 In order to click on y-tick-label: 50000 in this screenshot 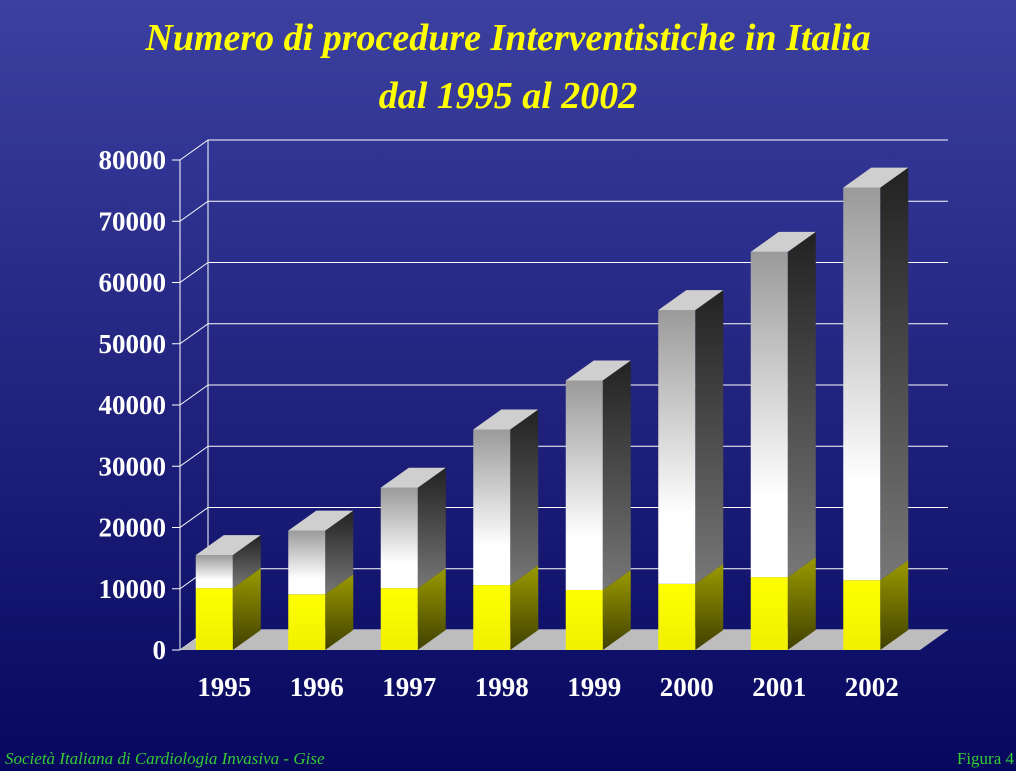, I will do `click(133, 344)`.